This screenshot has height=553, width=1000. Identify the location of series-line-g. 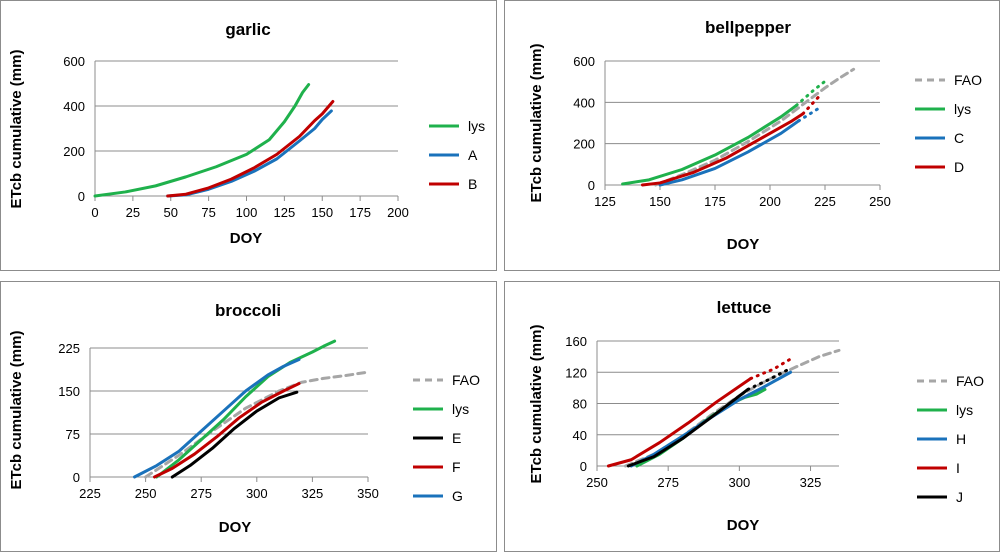
(216, 418).